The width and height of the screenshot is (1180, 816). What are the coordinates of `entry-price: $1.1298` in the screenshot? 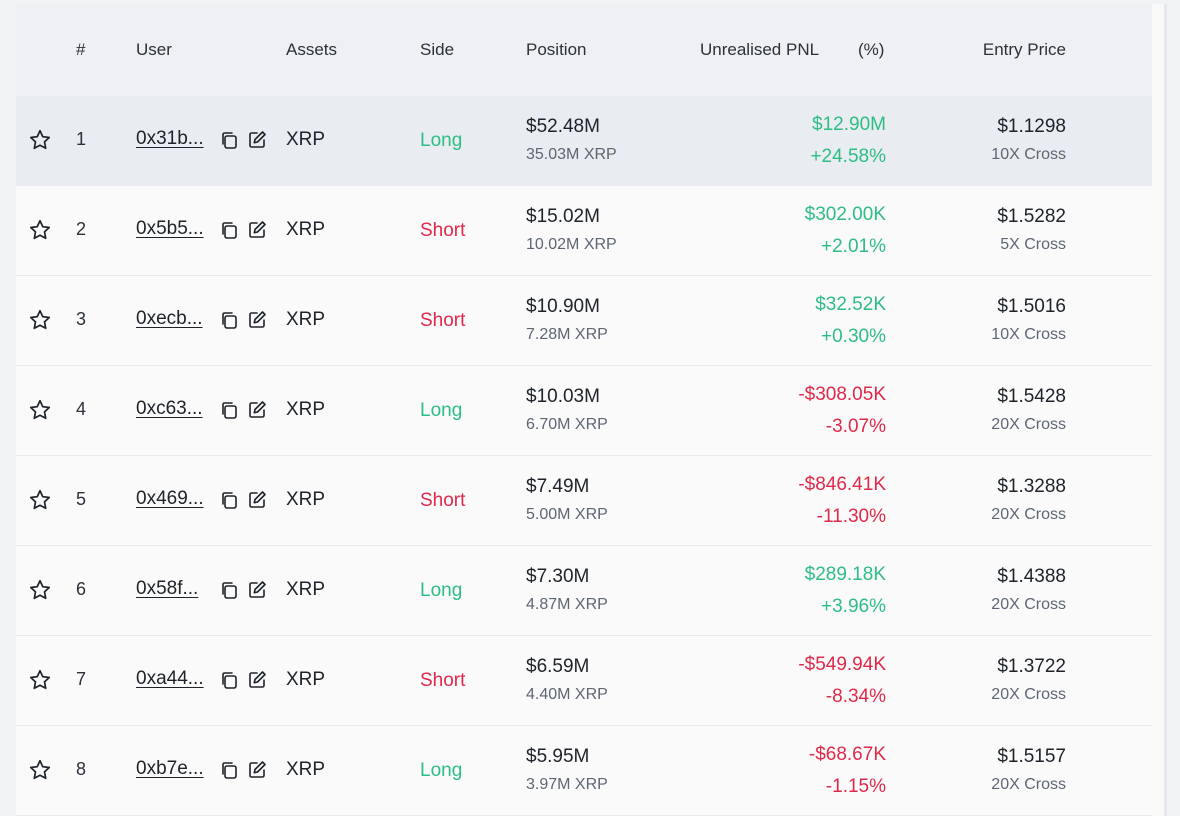 It's located at (1031, 126).